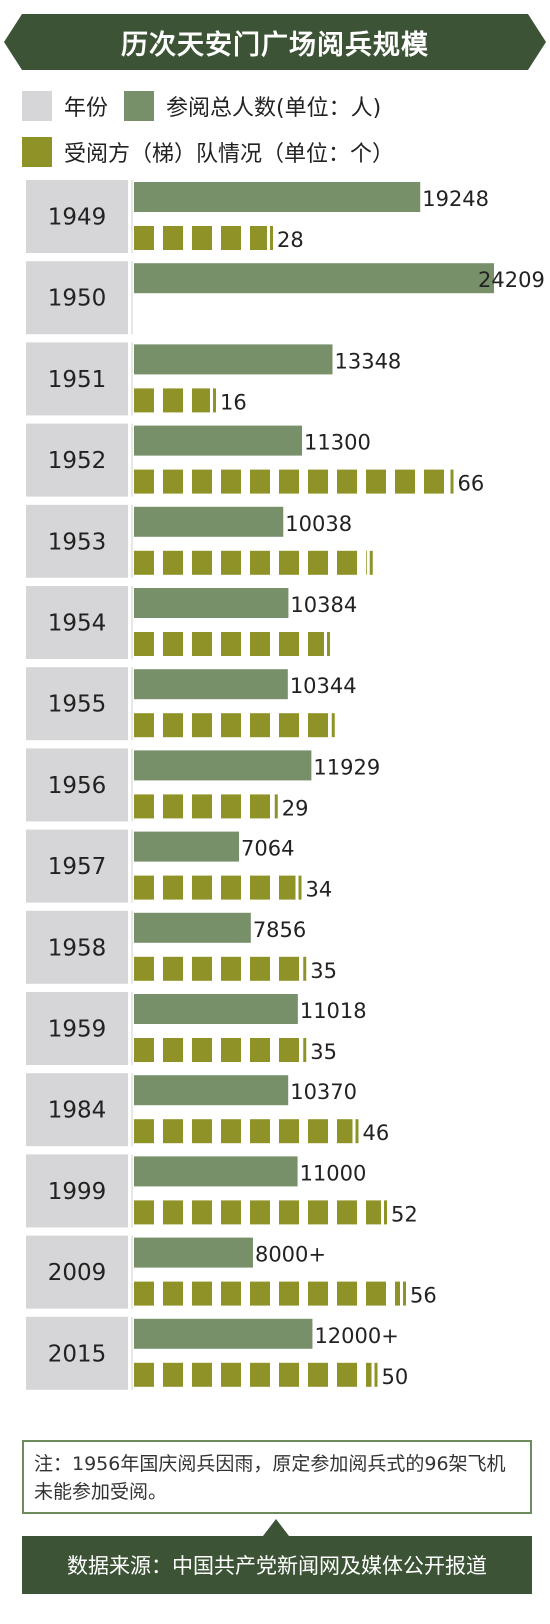 This screenshot has width=550, height=1624. Describe the element at coordinates (77, 380) in the screenshot. I see `year-label: 1951` at that location.